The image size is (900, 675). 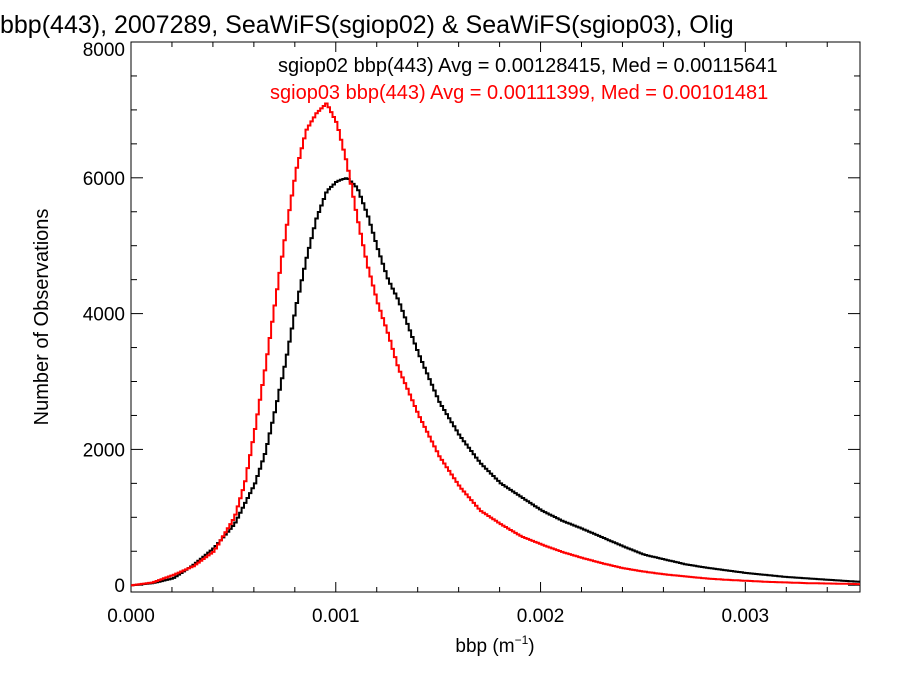 What do you see at coordinates (104, 315) in the screenshot?
I see `y-tick-label: 4000` at bounding box center [104, 315].